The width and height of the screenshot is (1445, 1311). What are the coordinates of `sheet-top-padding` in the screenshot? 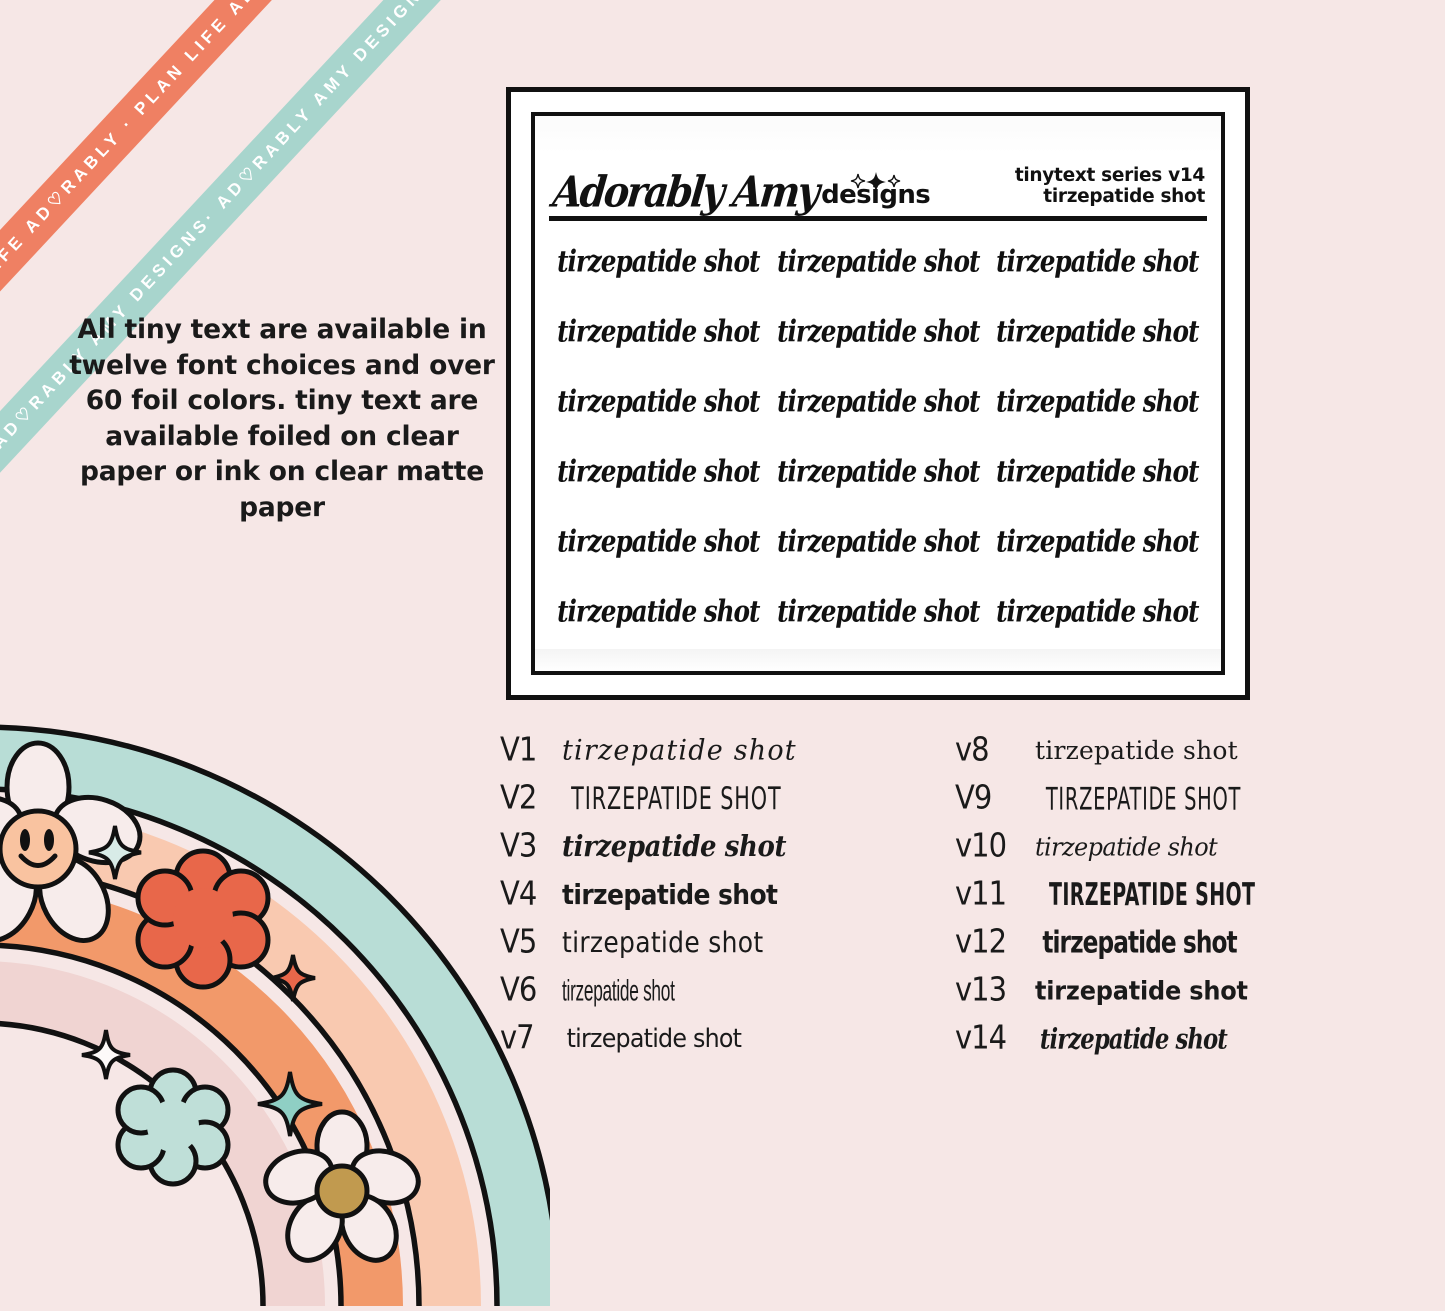 It's located at (878, 135).